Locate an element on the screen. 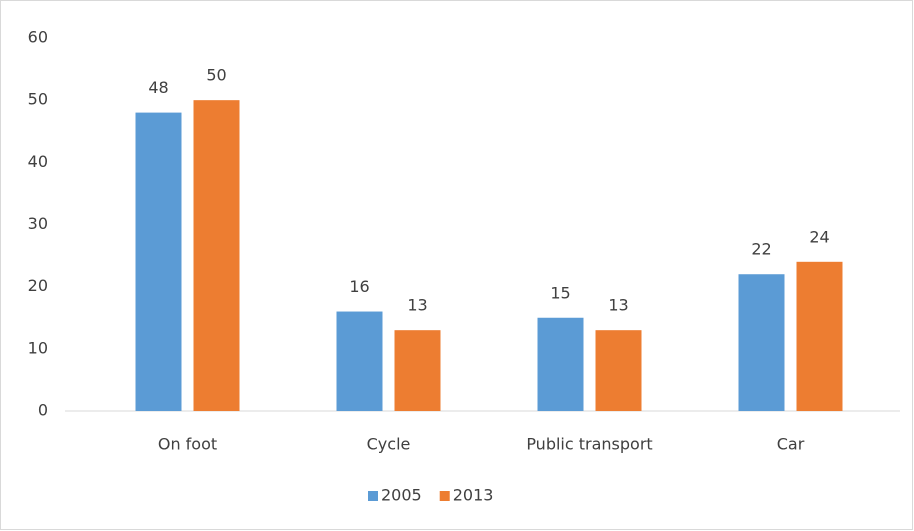 This screenshot has width=914, height=531. y-tick-label: 50 is located at coordinates (38, 99).